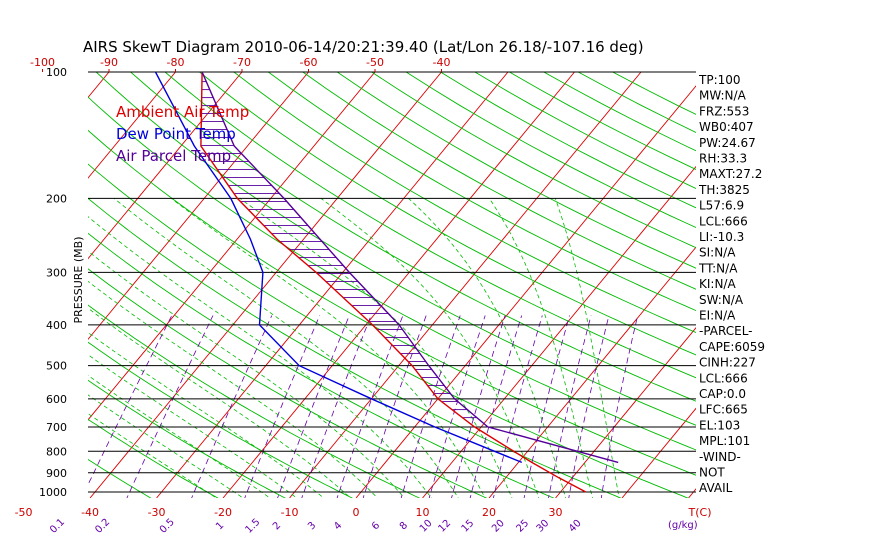 The width and height of the screenshot is (870, 560). Describe the element at coordinates (56, 399) in the screenshot. I see `pressure-tick-label: 600` at that location.